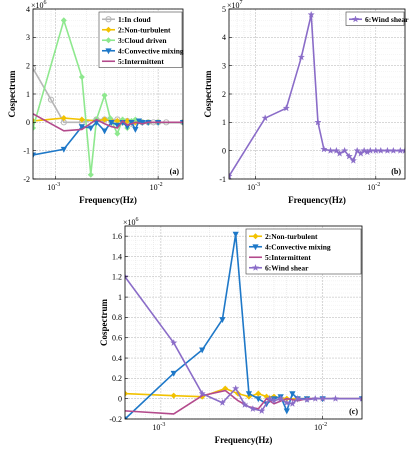  What do you see at coordinates (117, 378) in the screenshot?
I see `y-tick-label: 0.2` at bounding box center [117, 378].